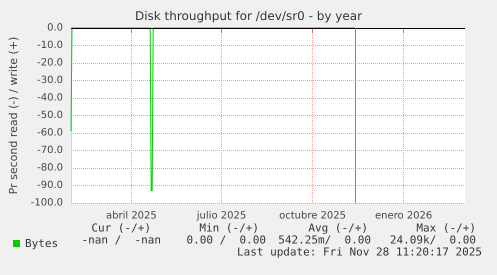 This screenshot has width=497, height=275. I want to click on y-tick-label: -50.0, so click(50, 115).